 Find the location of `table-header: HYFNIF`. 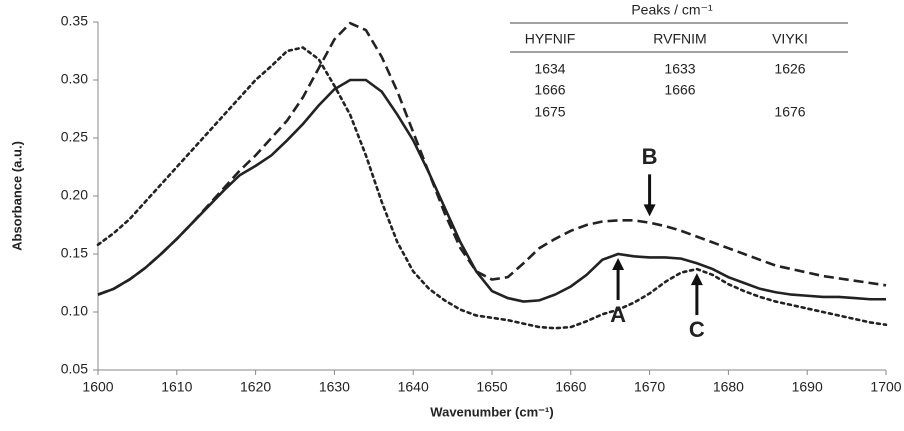

table-header: HYFNIF is located at coordinates (550, 39).